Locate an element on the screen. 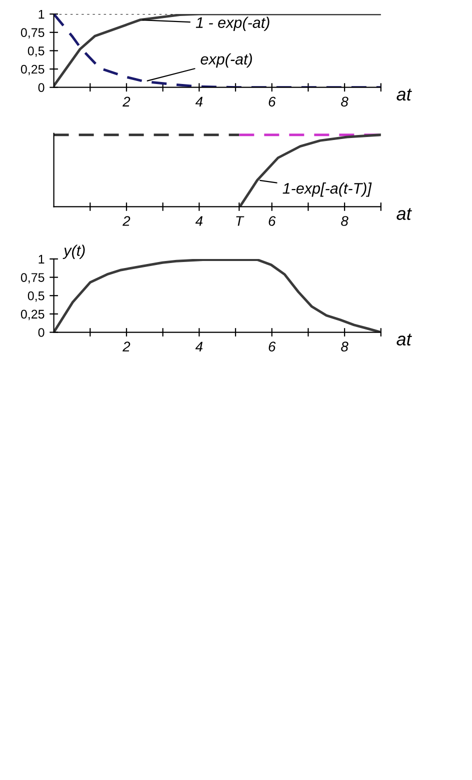 This screenshot has width=472, height=780. annotation: 1-exp[-a(t-T)] is located at coordinates (327, 189).